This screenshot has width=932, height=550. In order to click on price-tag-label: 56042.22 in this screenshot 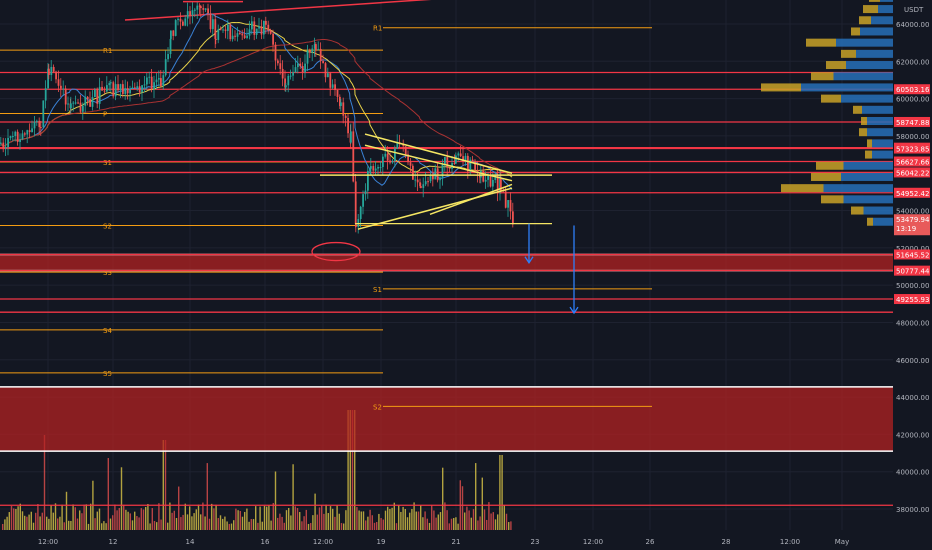, I will do `click(912, 173)`.